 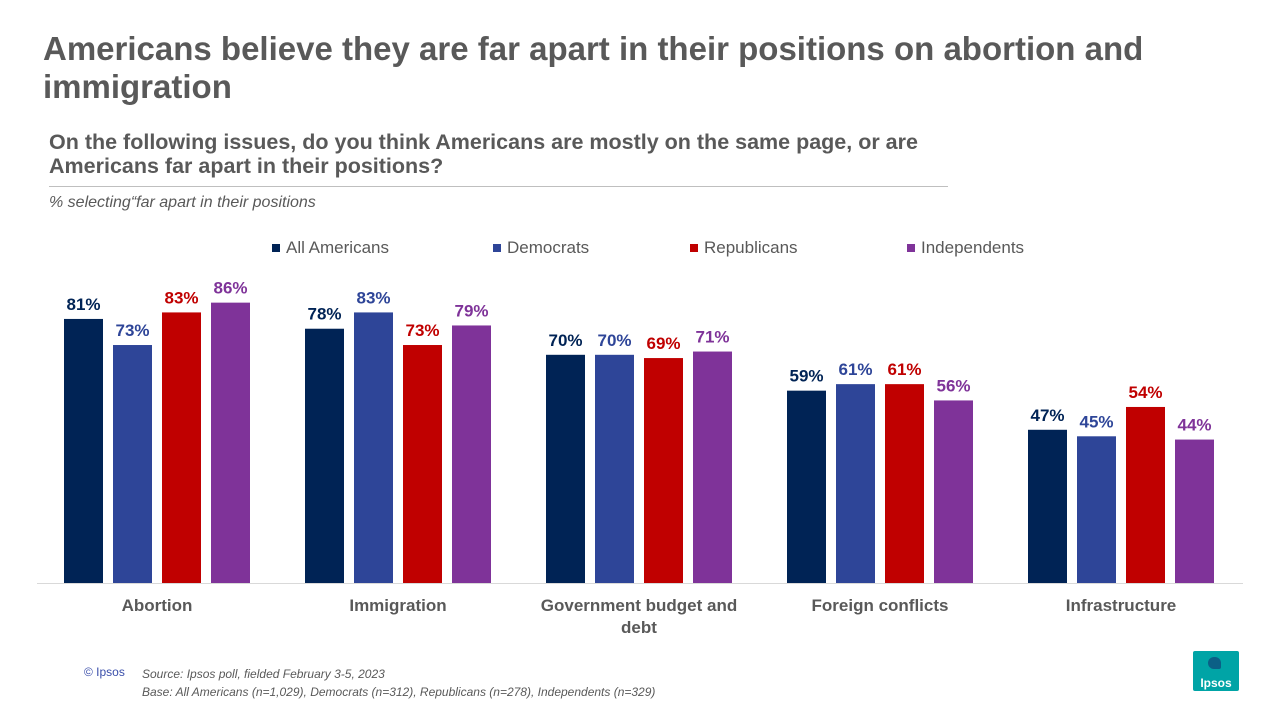 I want to click on bar-democrats-immigration, so click(x=373, y=447).